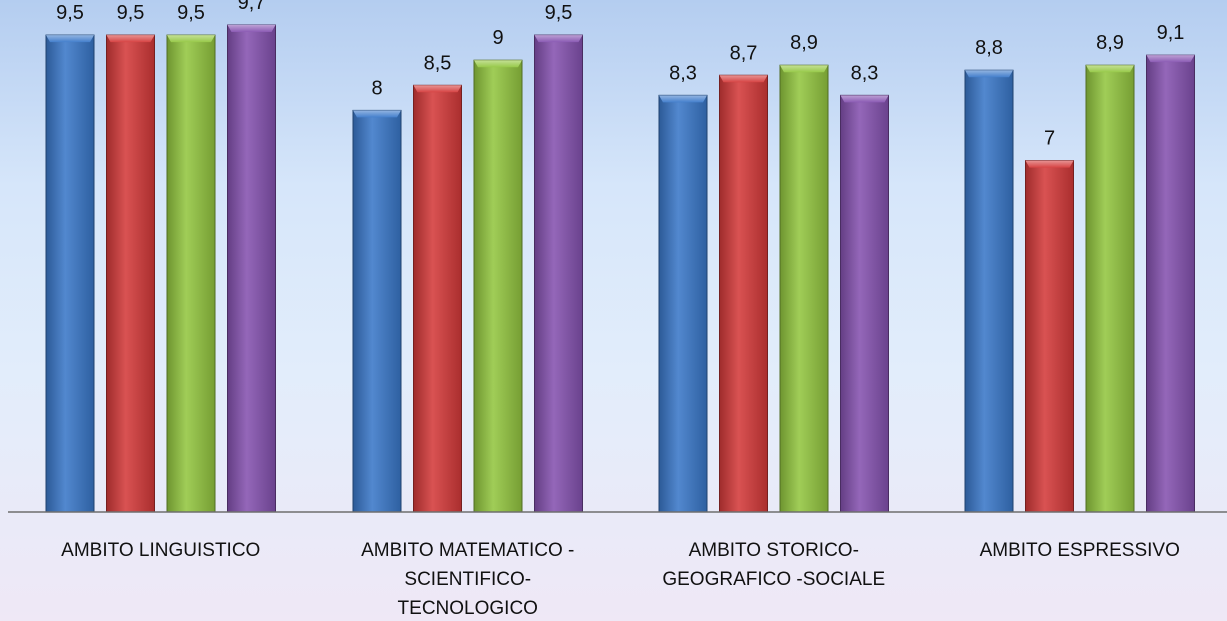 The height and width of the screenshot is (621, 1227). I want to click on value-label: 8,5, so click(438, 63).